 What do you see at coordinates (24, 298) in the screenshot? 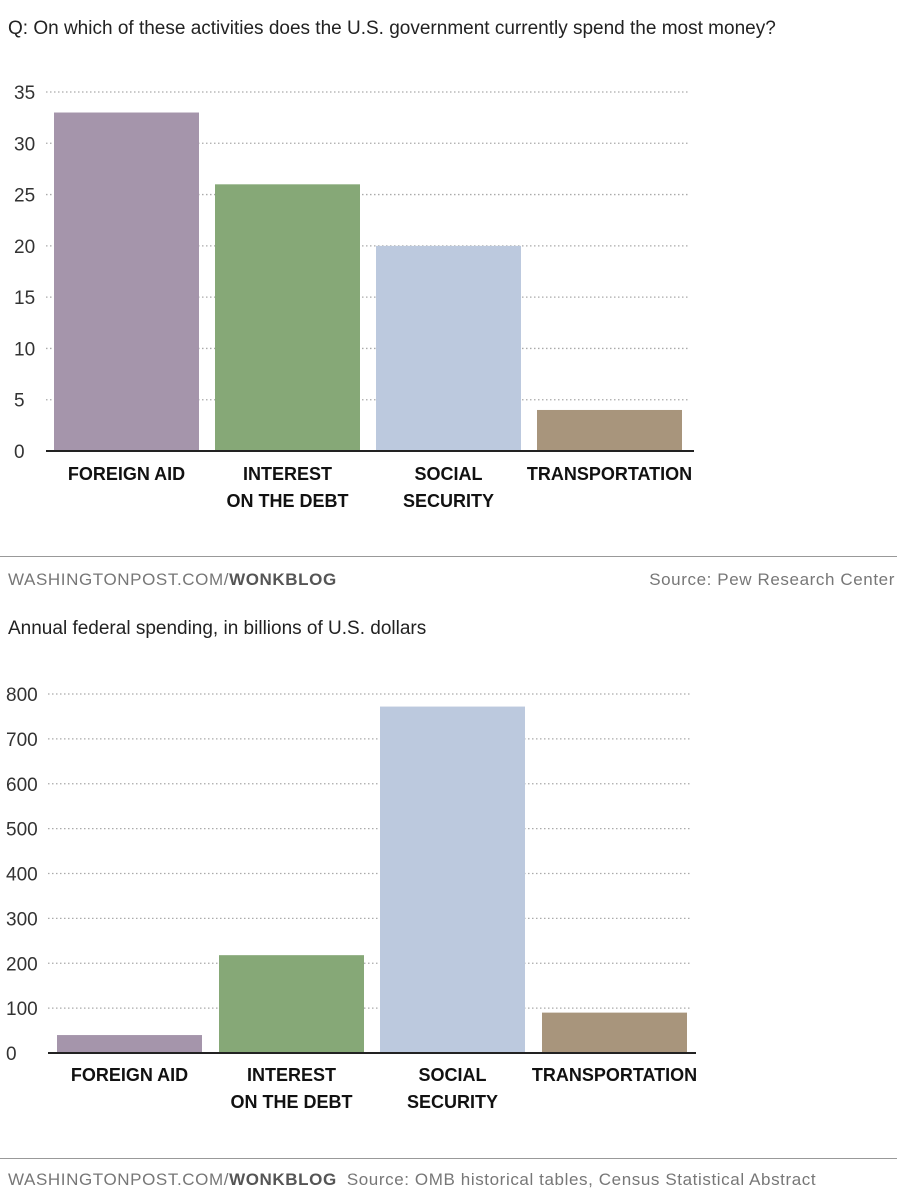
I see `y-tick-label: 15` at bounding box center [24, 298].